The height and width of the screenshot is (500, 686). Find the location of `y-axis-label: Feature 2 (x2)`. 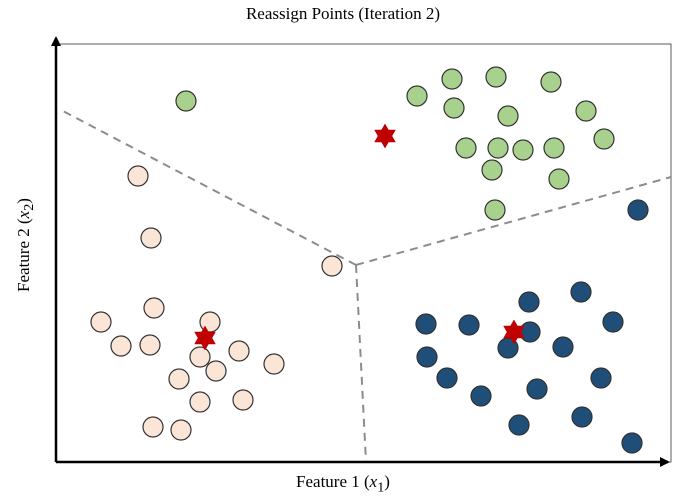

y-axis-label: Feature 2 (x2) is located at coordinates (26, 245).